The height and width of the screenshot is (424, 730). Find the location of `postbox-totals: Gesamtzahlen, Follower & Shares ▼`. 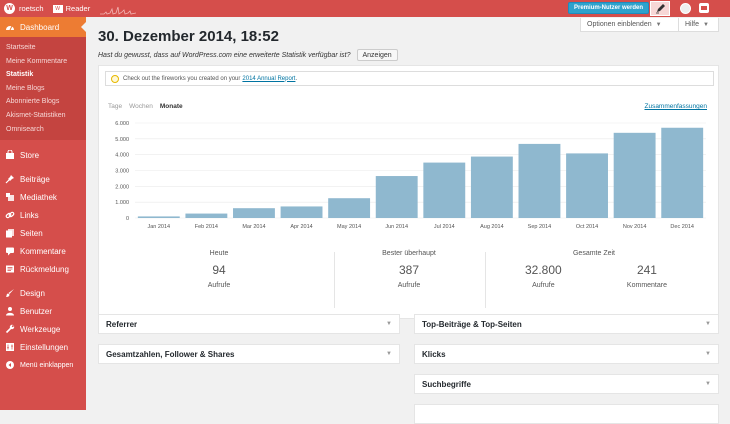

postbox-totals: Gesamtzahlen, Follower & Shares ▼ is located at coordinates (249, 354).